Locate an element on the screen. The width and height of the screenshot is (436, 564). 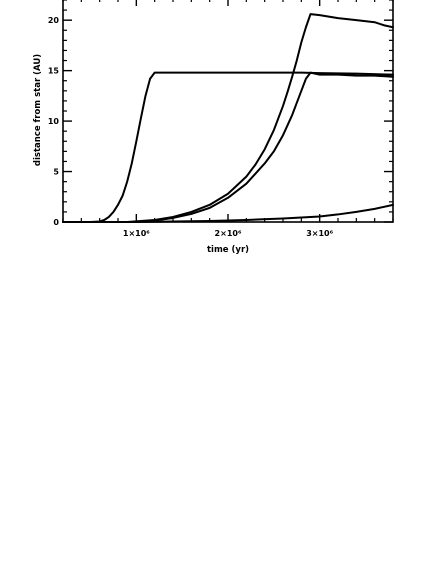
y-tick-label: 20 is located at coordinates (54, 20).